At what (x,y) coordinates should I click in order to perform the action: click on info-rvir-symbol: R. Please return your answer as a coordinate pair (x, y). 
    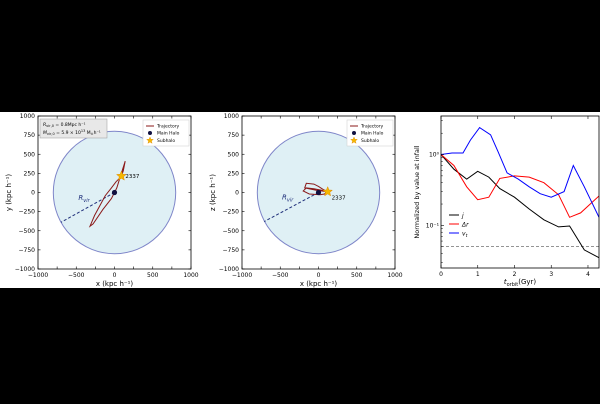
    Looking at the image, I should click on (44, 125).